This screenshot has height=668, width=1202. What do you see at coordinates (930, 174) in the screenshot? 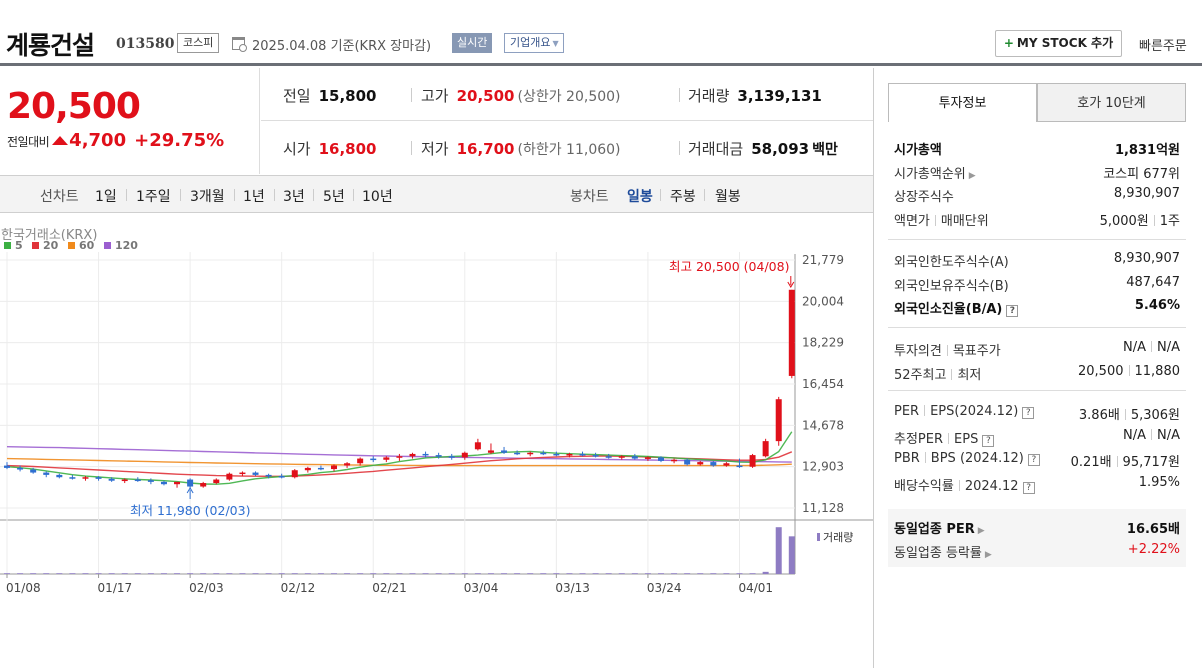
I see `info-key-text: 시가총액순위` at bounding box center [930, 174].